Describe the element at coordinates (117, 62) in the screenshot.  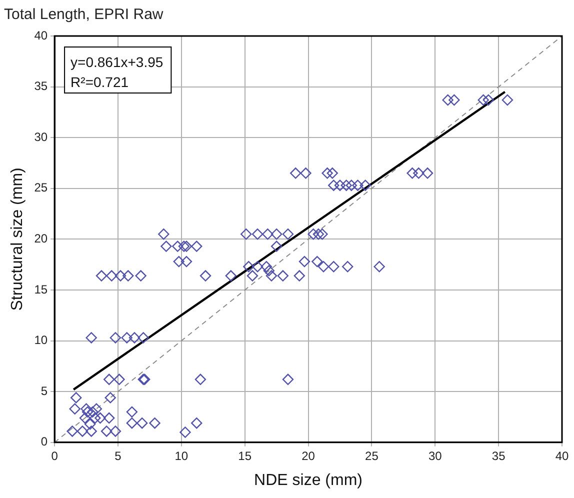
I see `annotation: y=0.861x+3.95` at that location.